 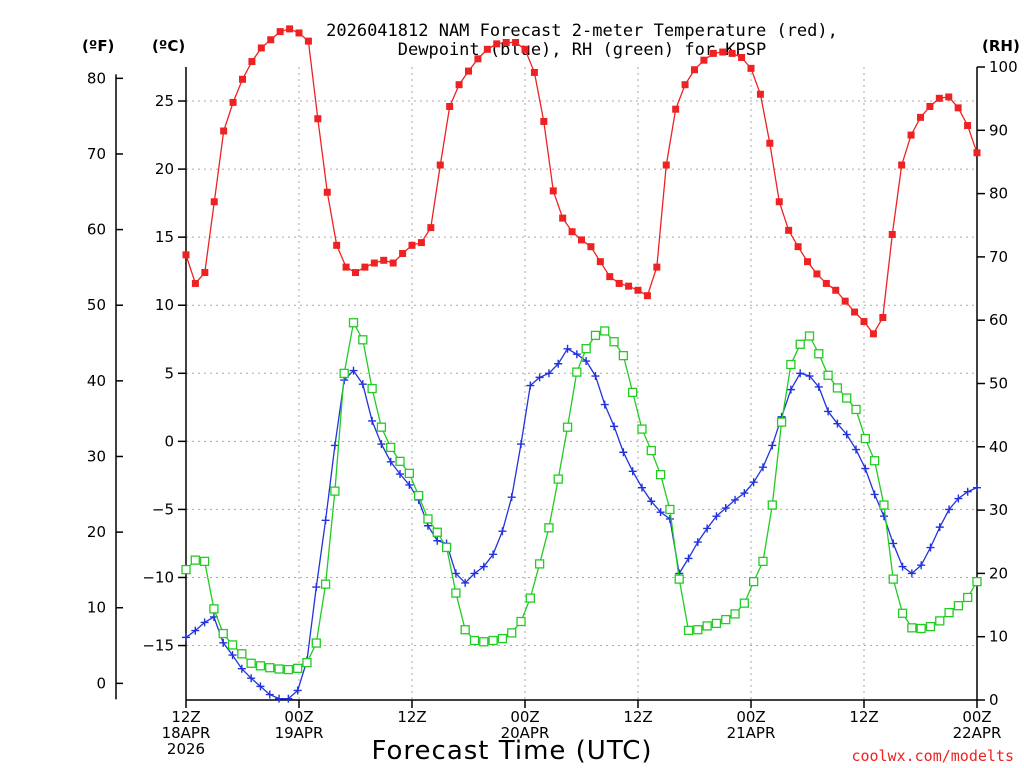 I want to click on rh-tick-label: 50, so click(x=998, y=384).